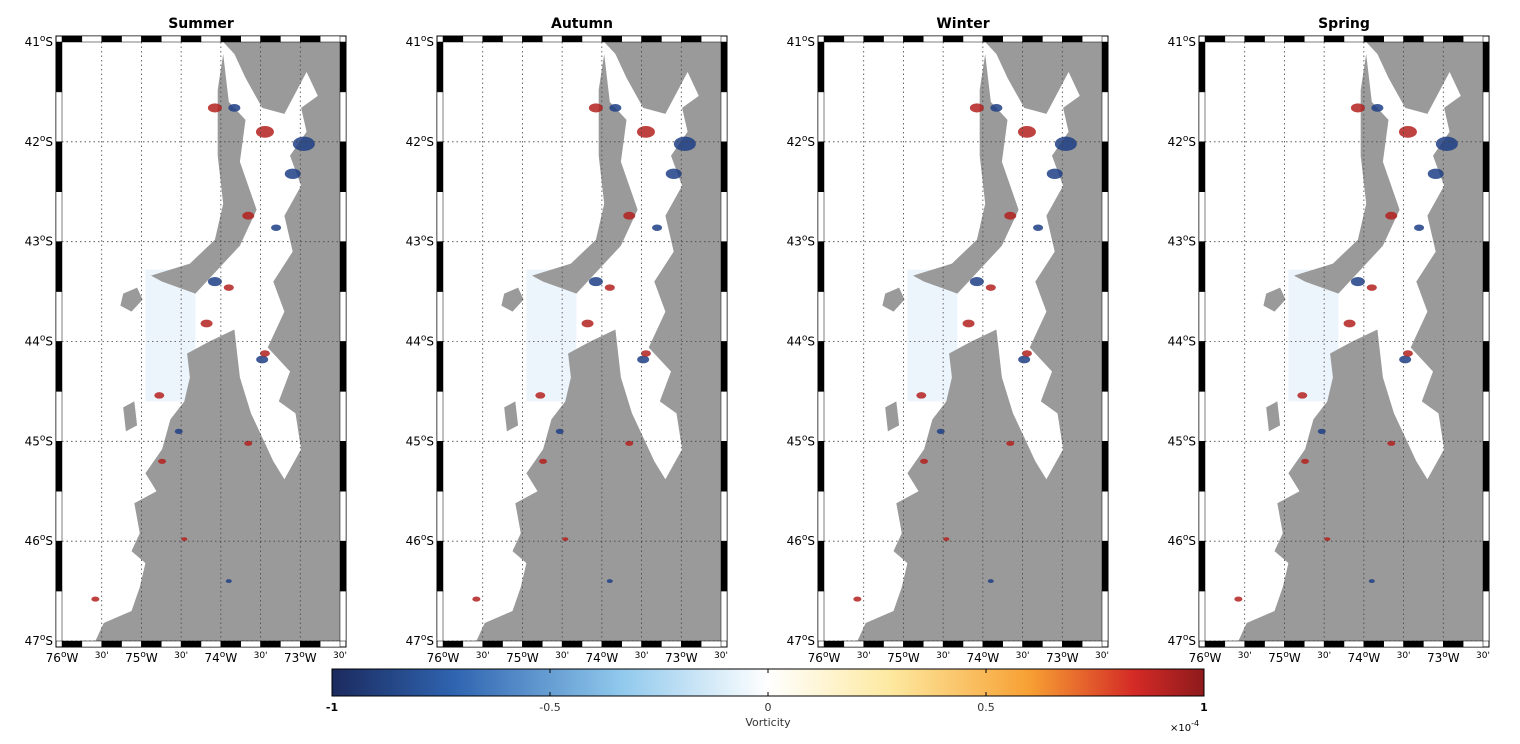 This screenshot has height=744, width=1520. What do you see at coordinates (39, 540) in the screenshot?
I see `latitude-label: 46oS` at bounding box center [39, 540].